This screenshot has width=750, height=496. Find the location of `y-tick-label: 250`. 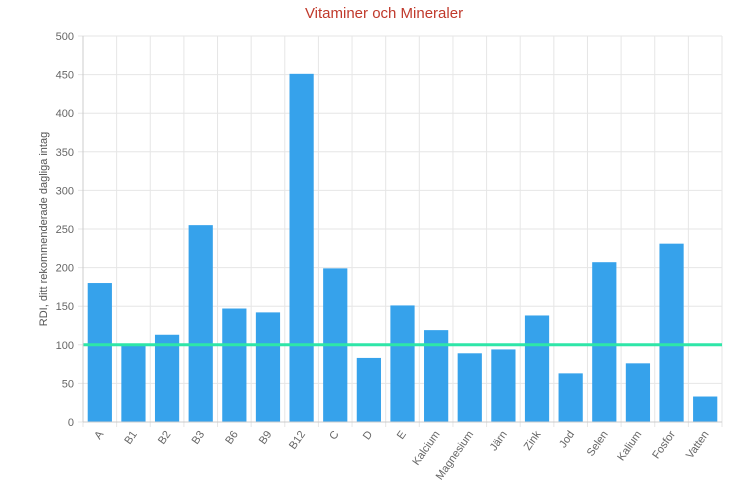

y-tick-label: 250 is located at coordinates (65, 230).